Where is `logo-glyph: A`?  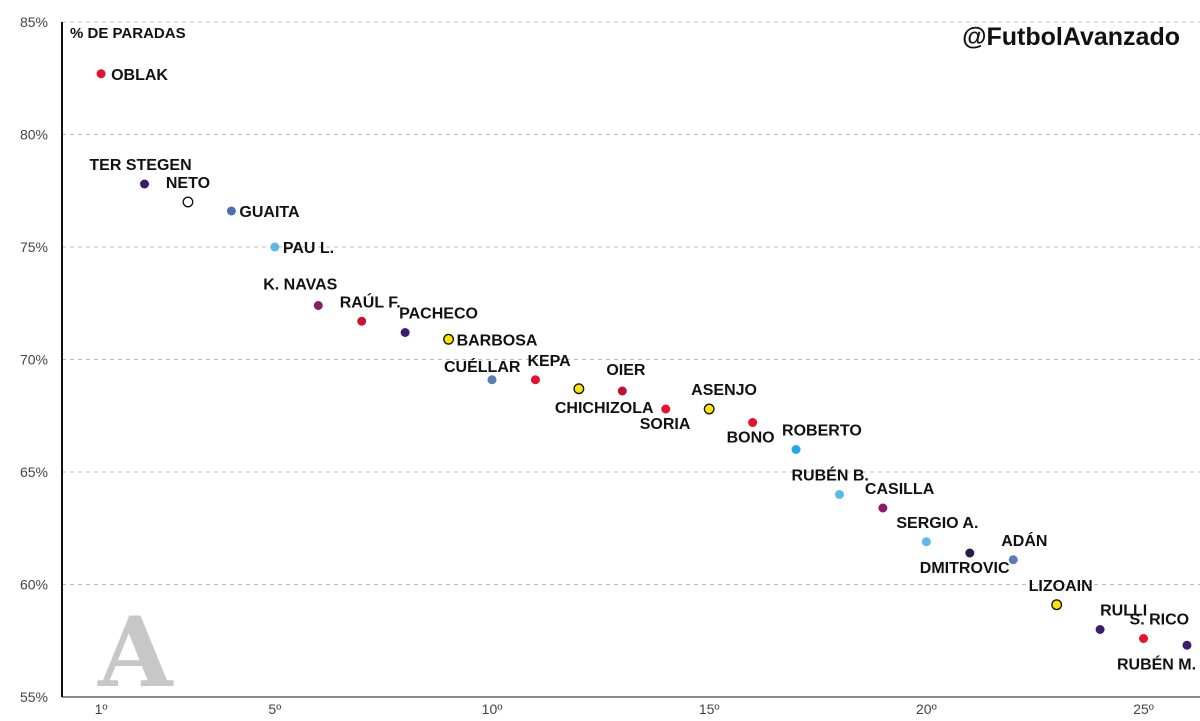 logo-glyph: A is located at coordinates (135, 652).